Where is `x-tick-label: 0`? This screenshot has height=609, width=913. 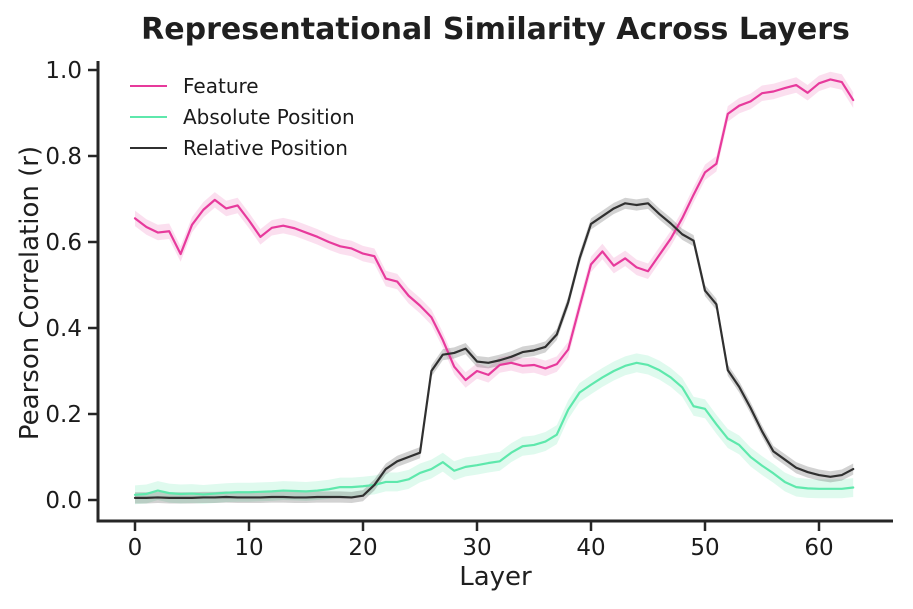 x-tick-label: 0 is located at coordinates (135, 548).